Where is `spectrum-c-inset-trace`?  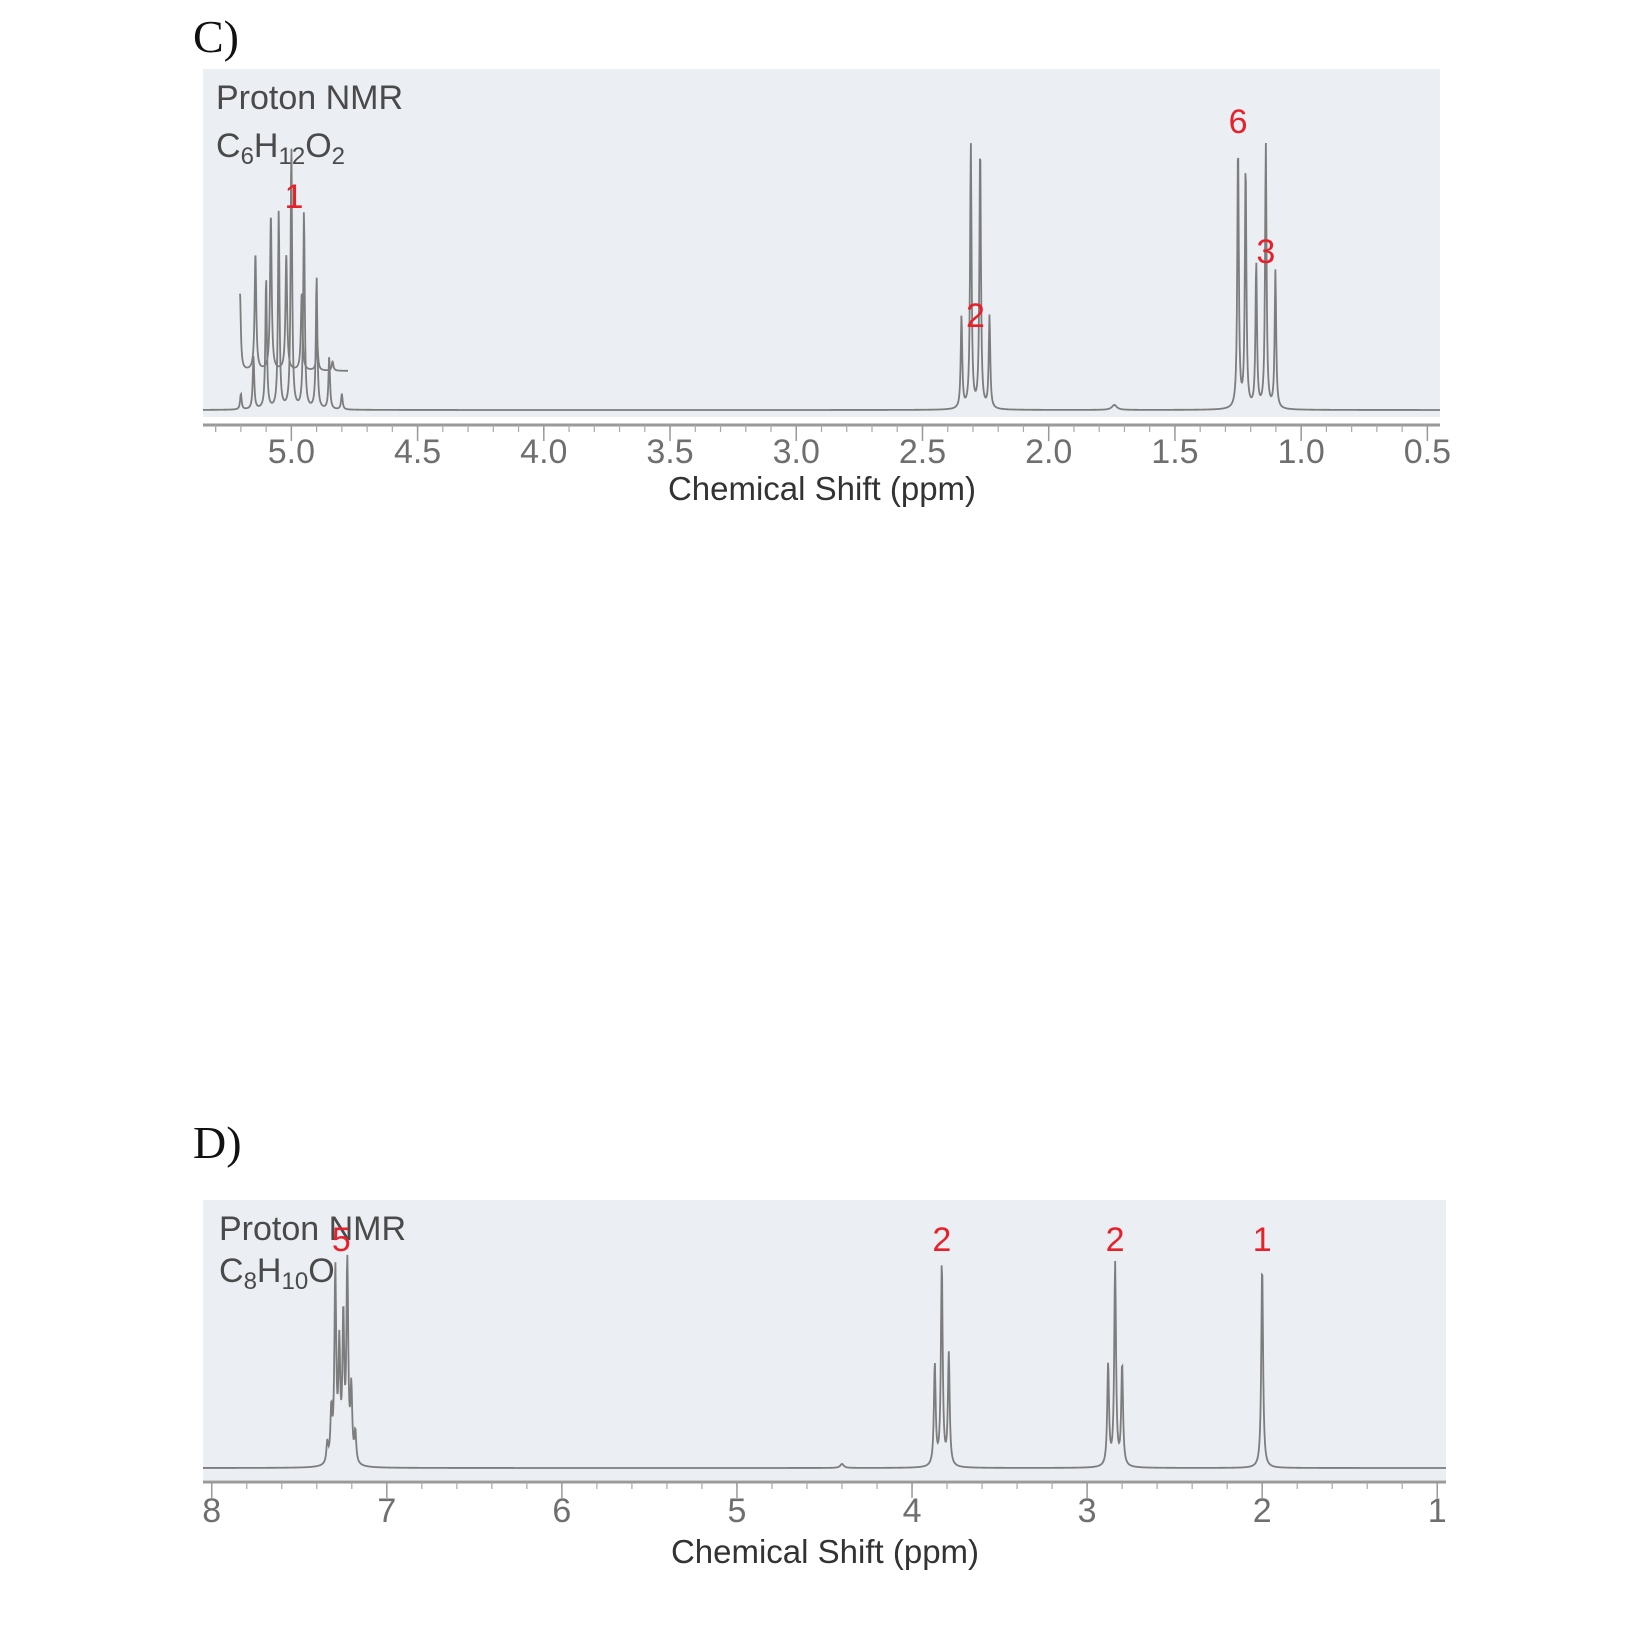
spectrum-c-inset-trace is located at coordinates (293, 294).